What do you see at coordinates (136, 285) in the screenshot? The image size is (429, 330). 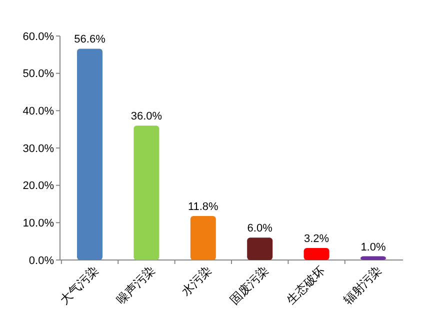 I see `x-tick-label: 噪声污染` at bounding box center [136, 285].